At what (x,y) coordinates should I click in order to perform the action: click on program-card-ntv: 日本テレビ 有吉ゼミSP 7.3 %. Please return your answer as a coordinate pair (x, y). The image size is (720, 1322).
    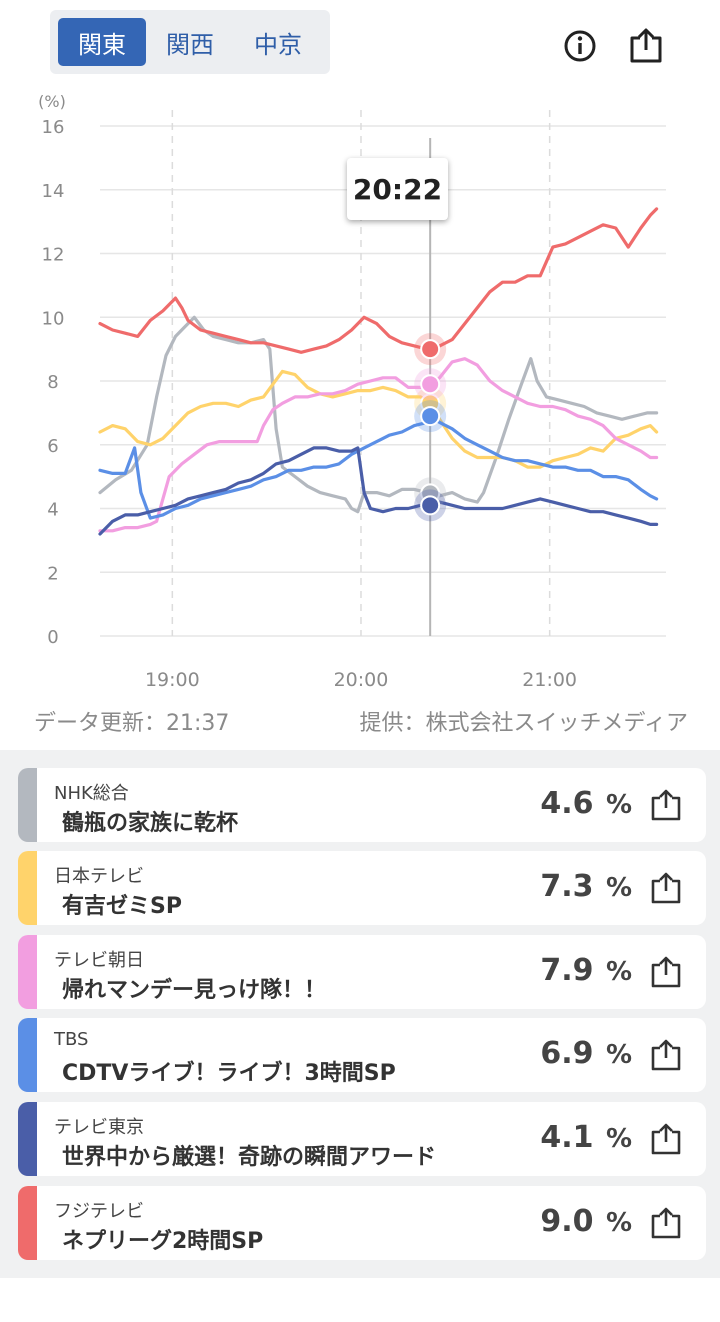
    Looking at the image, I should click on (362, 888).